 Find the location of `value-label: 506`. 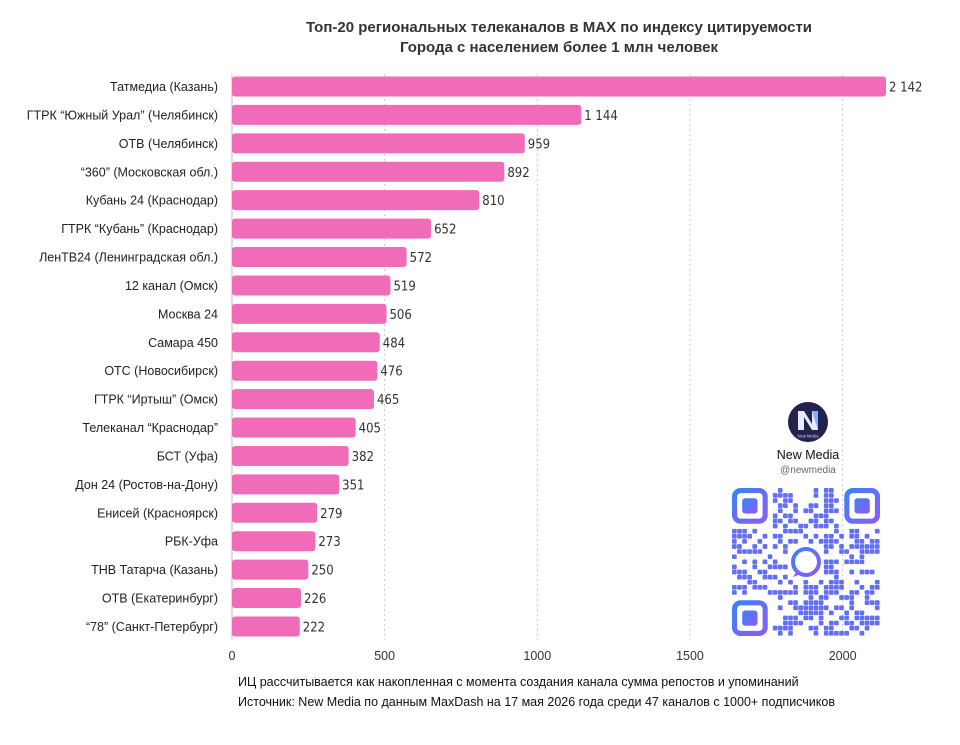

value-label: 506 is located at coordinates (400, 315).